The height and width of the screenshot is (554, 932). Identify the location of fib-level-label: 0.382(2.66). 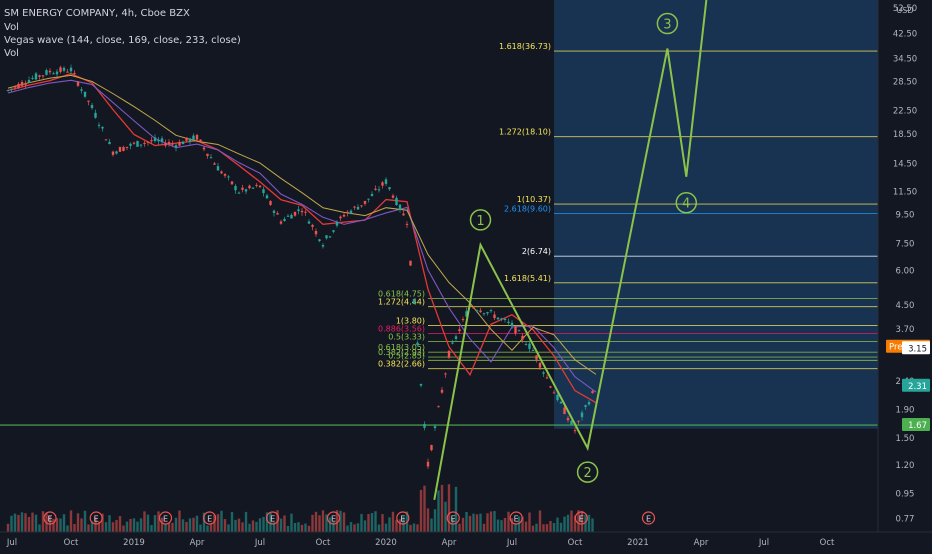
(401, 364).